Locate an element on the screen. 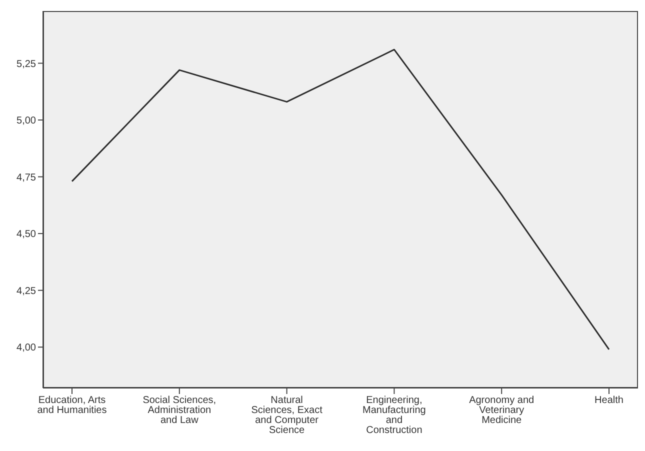 The width and height of the screenshot is (645, 451). y-tick-label: 4,50 is located at coordinates (26, 234).